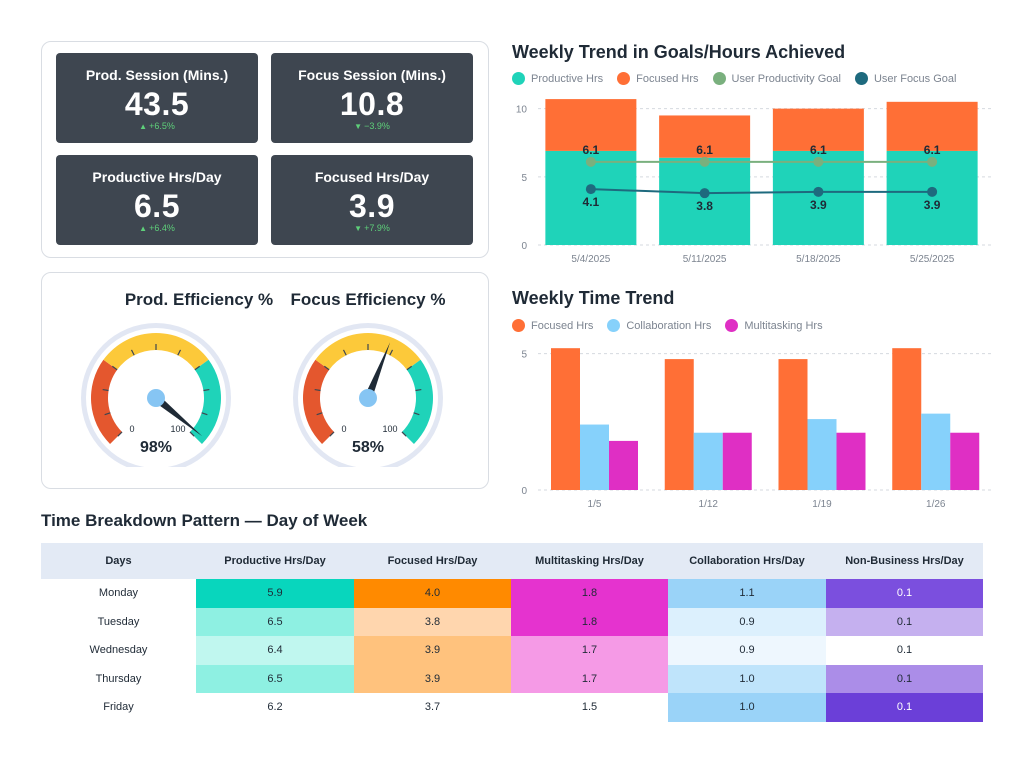  What do you see at coordinates (156, 447) in the screenshot?
I see `gauge-value-label: 98%` at bounding box center [156, 447].